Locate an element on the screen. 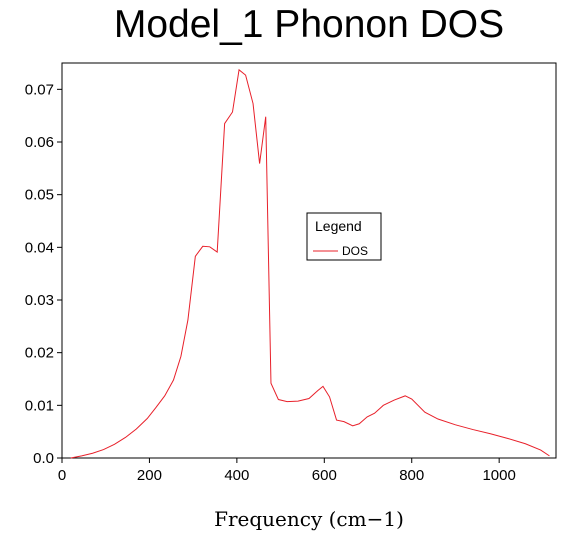 The height and width of the screenshot is (535, 578). y-tick-label: 0.0 is located at coordinates (43, 458).